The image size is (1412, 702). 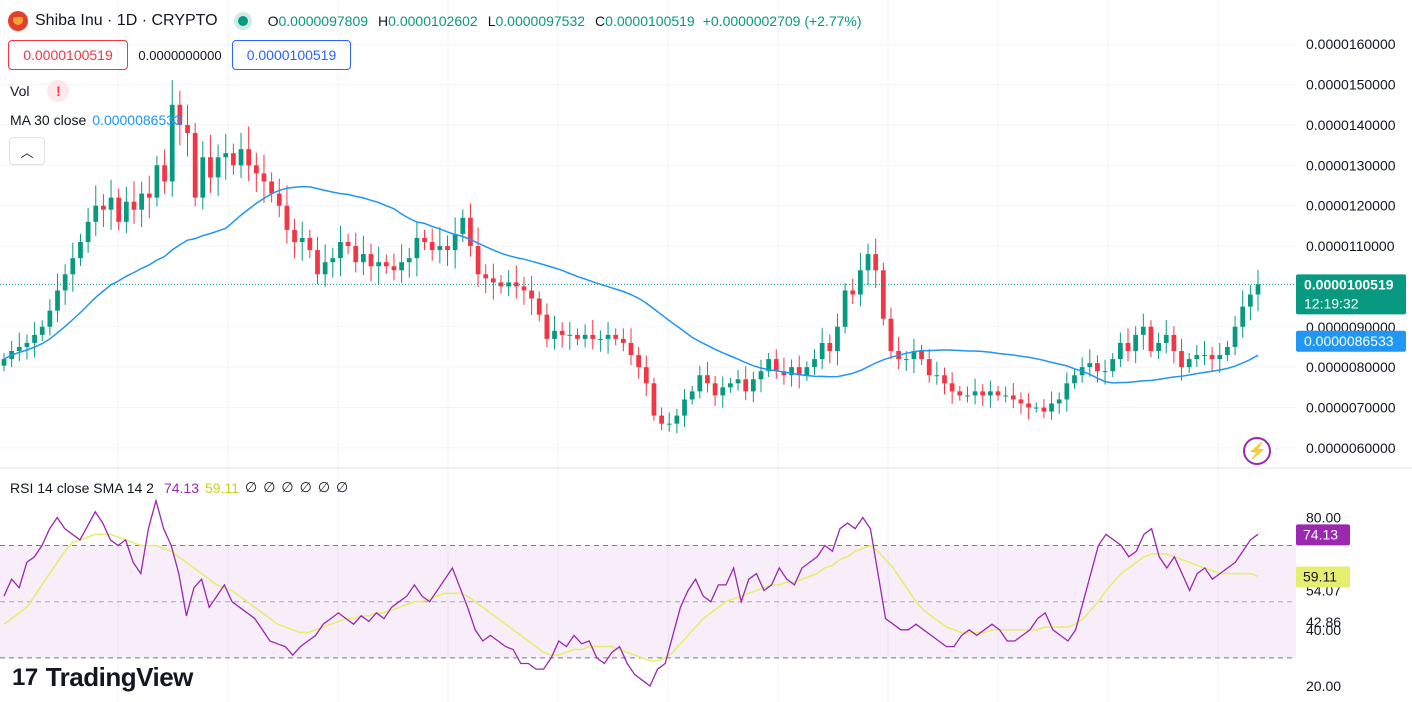 I want to click on rsi-empty-4: ∅, so click(x=324, y=487).